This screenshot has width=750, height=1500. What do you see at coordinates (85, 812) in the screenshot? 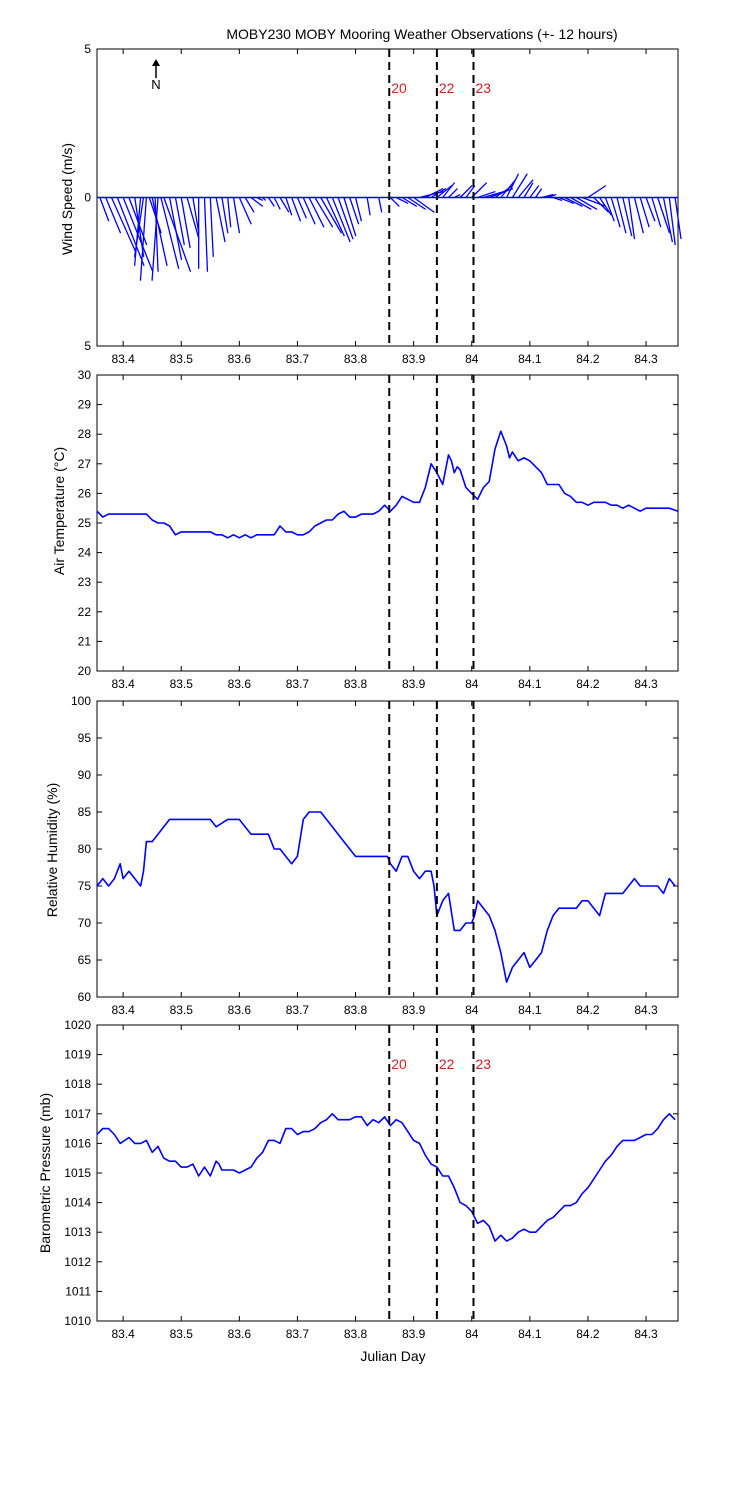
I see `y-tick-label: 85` at bounding box center [85, 812].